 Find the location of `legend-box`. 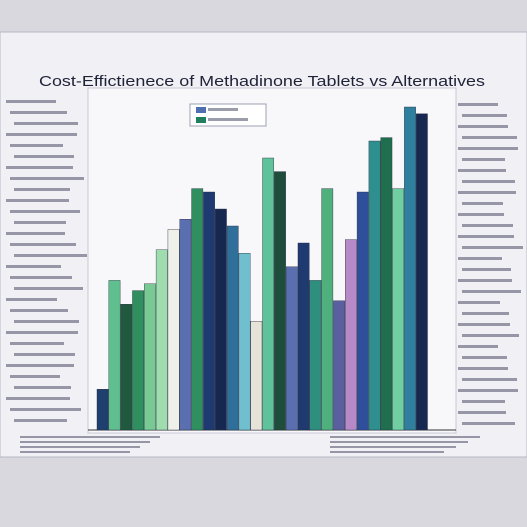

legend-box is located at coordinates (228, 115).